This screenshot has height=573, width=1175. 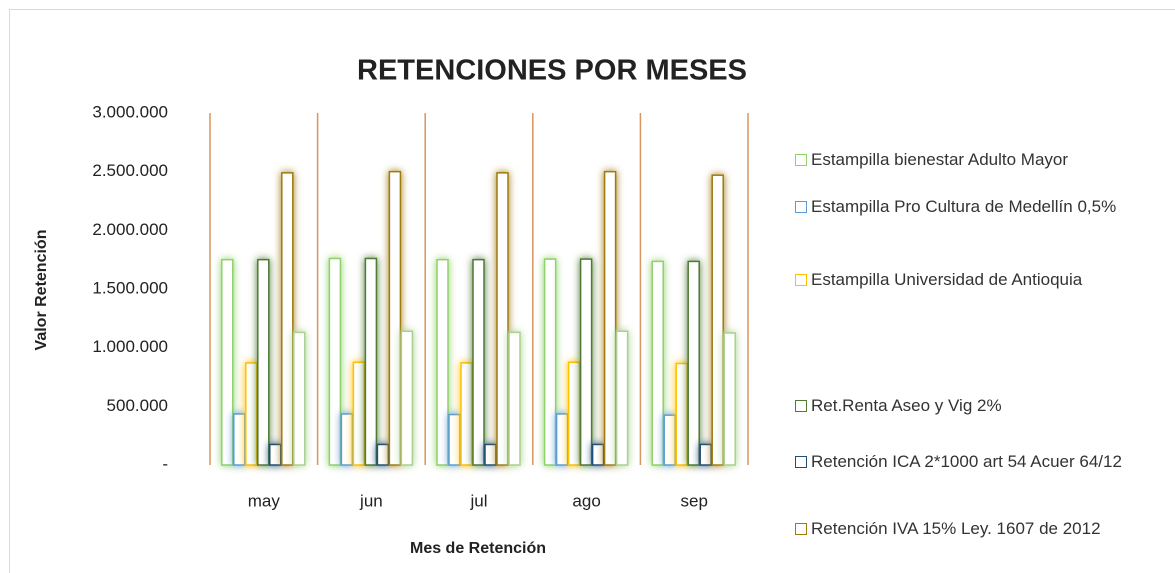 I want to click on y-tick-label: 2.500.000, so click(x=130, y=170).